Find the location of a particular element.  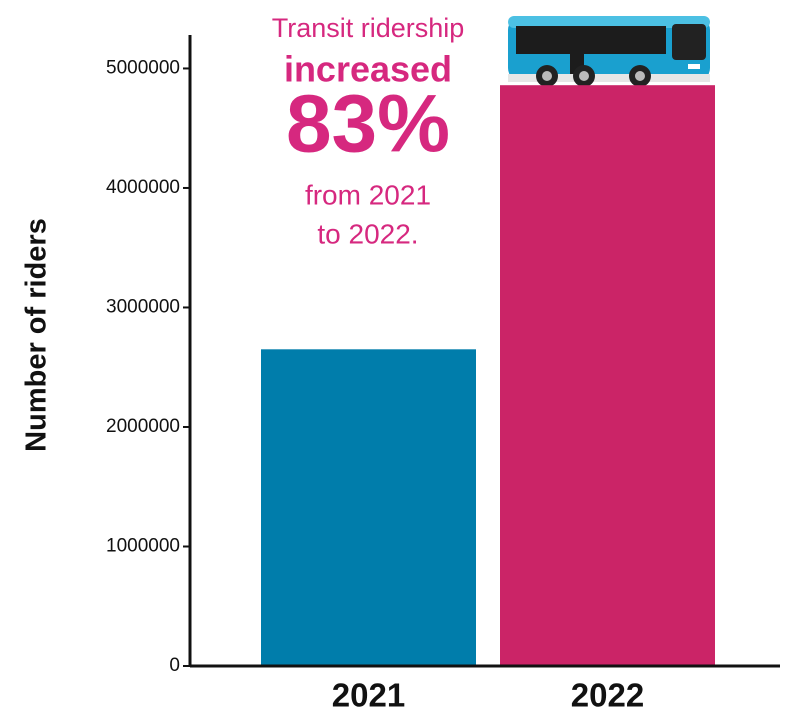

annotation-line: Transit ridership is located at coordinates (368, 28).